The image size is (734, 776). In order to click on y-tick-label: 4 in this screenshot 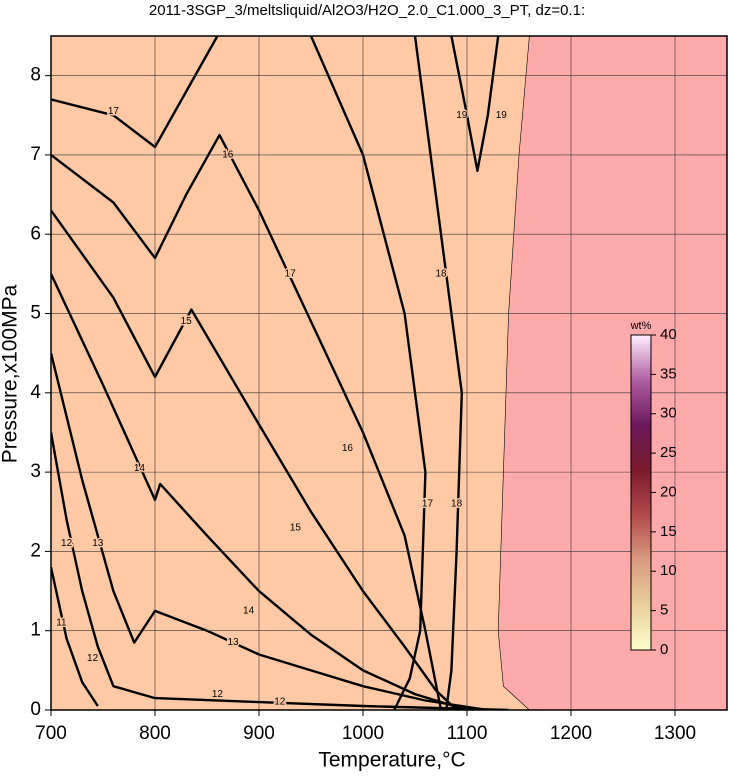, I will do `click(35, 392)`.